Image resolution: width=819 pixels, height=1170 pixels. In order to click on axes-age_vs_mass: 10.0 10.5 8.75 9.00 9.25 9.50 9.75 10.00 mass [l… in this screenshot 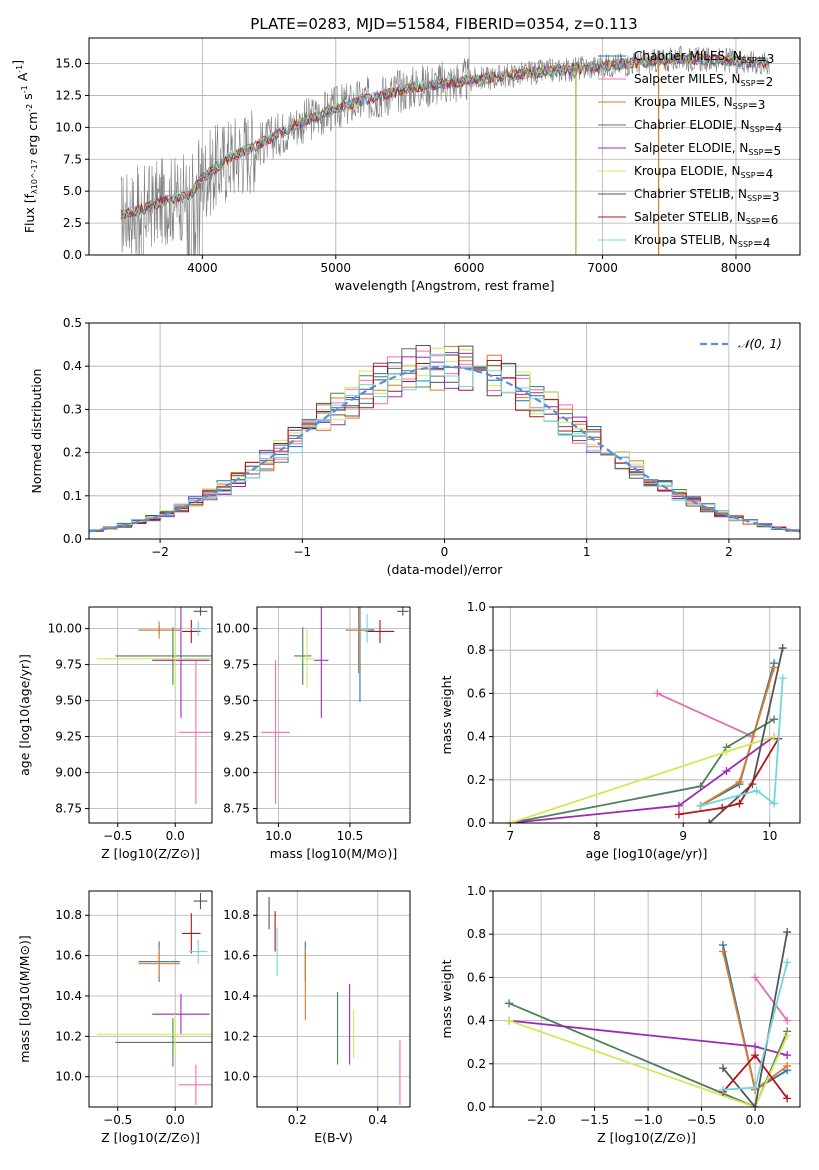, I will do `click(313, 733)`.